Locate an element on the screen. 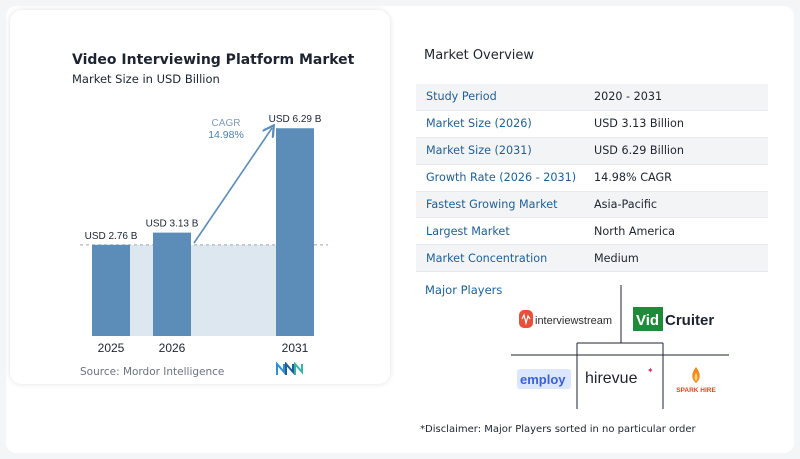 The image size is (800, 459). sparkhire-logo: SPARK HIRE is located at coordinates (696, 380).